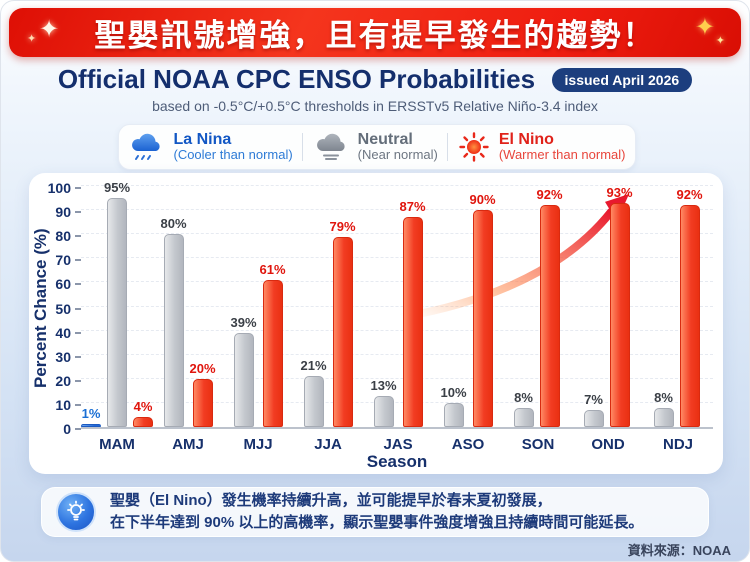 The height and width of the screenshot is (562, 750). I want to click on note-line-1: 聖嬰（El Nino）發生機率持續升高，並可能提早於春末夏初發展，, so click(331, 501).